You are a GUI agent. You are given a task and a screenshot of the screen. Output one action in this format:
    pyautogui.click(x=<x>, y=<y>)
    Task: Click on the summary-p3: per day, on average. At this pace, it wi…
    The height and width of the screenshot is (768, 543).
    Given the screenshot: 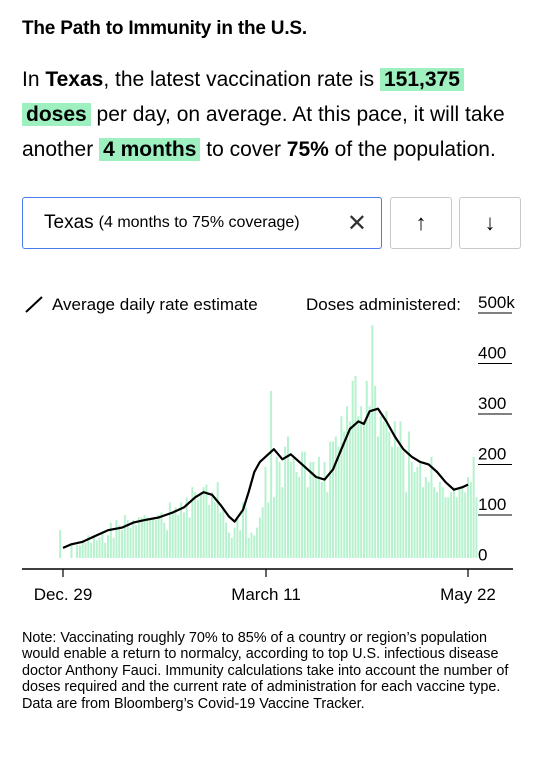 What is the action you would take?
    pyautogui.click(x=263, y=132)
    